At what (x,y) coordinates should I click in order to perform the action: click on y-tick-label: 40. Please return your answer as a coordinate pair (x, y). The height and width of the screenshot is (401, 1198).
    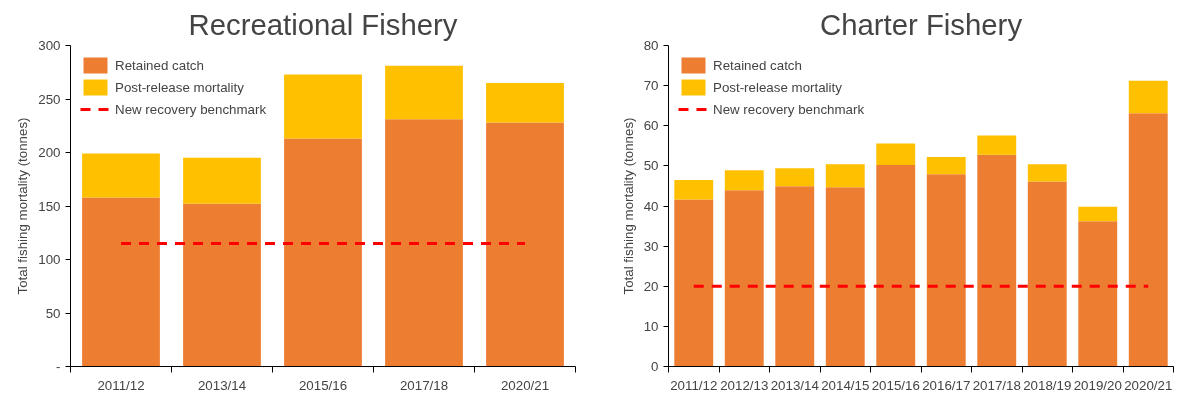
    Looking at the image, I should click on (651, 206).